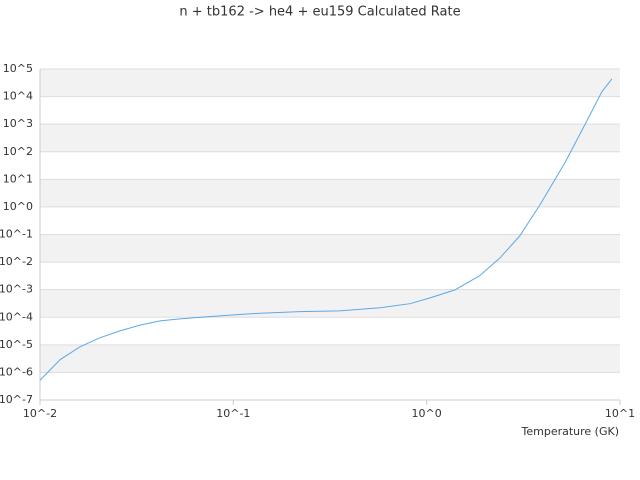  Describe the element at coordinates (16, 289) in the screenshot. I see `y-tick-label: 10^-3` at that location.